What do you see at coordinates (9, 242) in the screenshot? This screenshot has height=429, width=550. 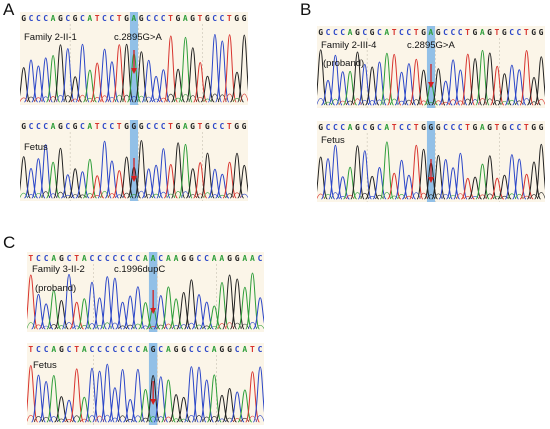 I see `panel-letter-c: C` at bounding box center [9, 242].